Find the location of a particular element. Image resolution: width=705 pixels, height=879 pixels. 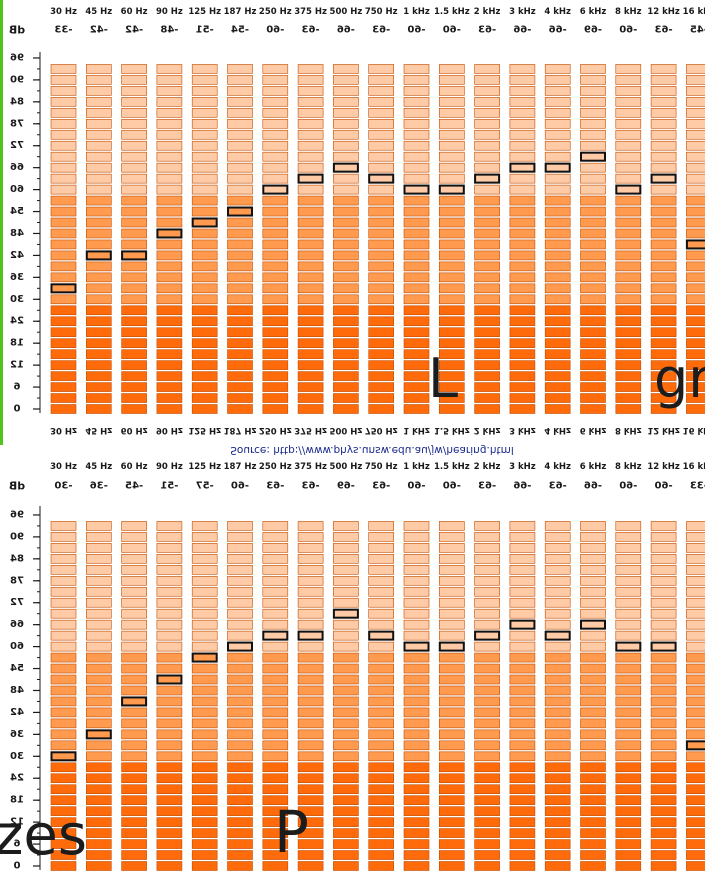

frequency-label: 2 kHz is located at coordinates (487, 467).